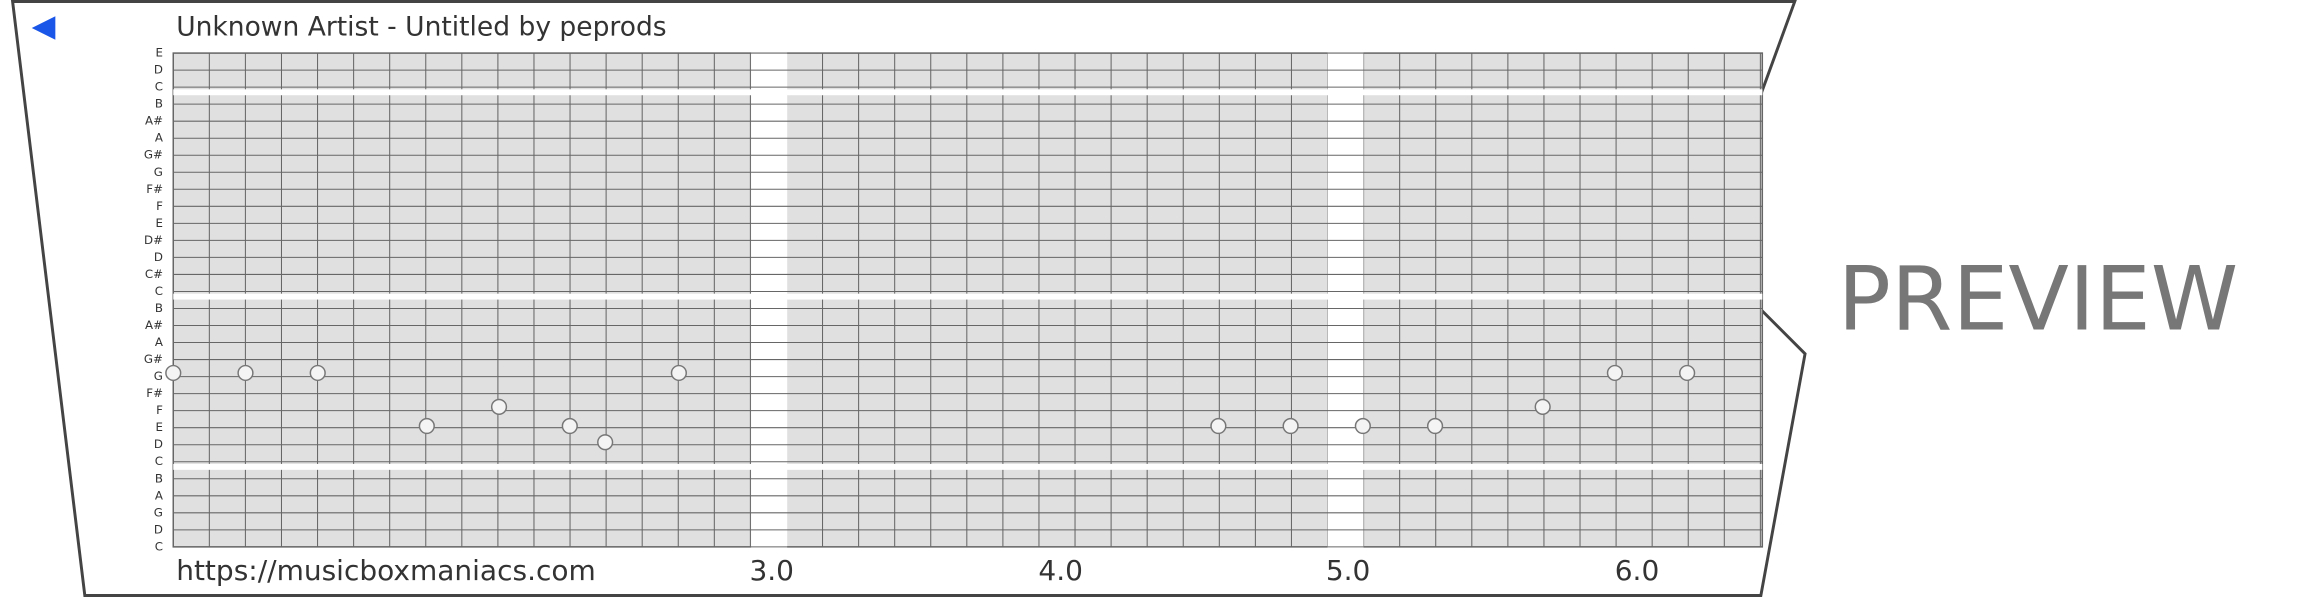  I want to click on url: https://musicboxmaniacs.com, so click(386, 570).